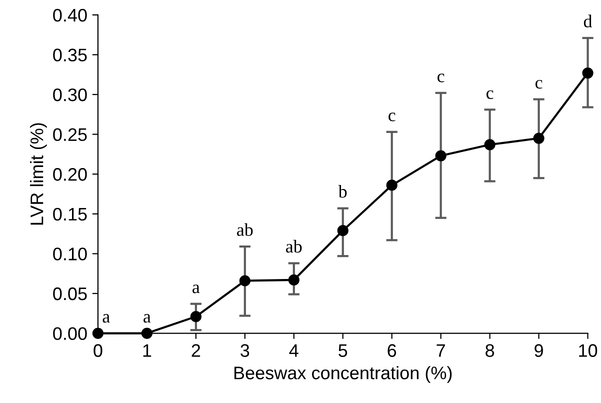  What do you see at coordinates (70, 174) in the screenshot?
I see `y-tick-label: 0.20` at bounding box center [70, 174].